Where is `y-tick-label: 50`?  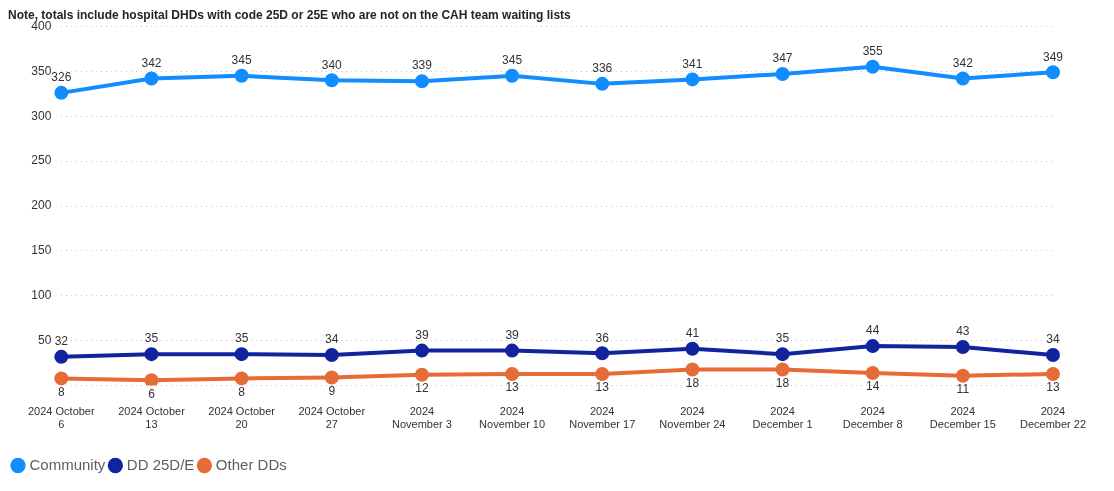
y-tick-label: 50 is located at coordinates (44, 340).